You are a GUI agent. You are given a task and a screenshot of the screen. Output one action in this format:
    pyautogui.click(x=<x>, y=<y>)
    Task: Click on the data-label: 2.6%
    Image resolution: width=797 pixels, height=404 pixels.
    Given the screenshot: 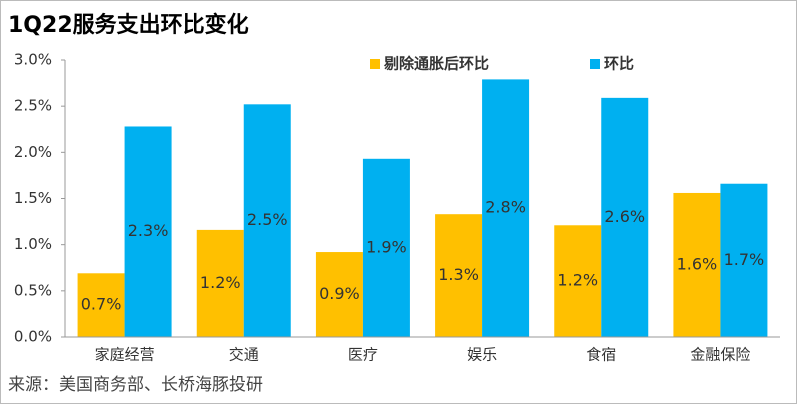 What is the action you would take?
    pyautogui.click(x=624, y=216)
    